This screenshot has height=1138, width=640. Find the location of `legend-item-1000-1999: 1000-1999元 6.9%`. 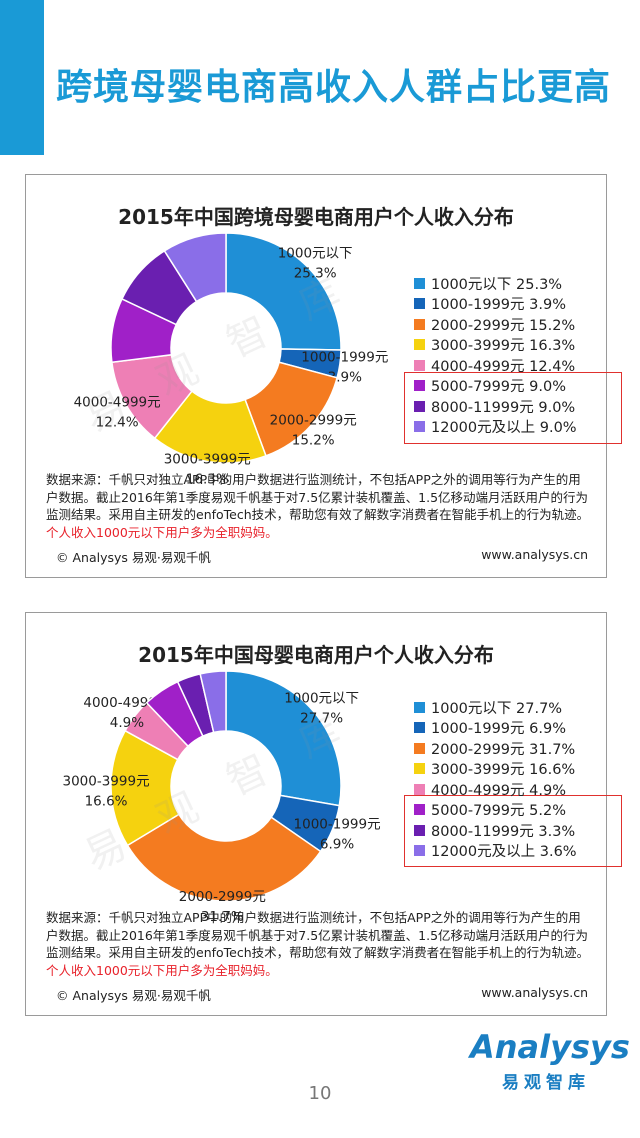

legend-item-1000-1999: 1000-1999元 6.9% is located at coordinates (490, 728).